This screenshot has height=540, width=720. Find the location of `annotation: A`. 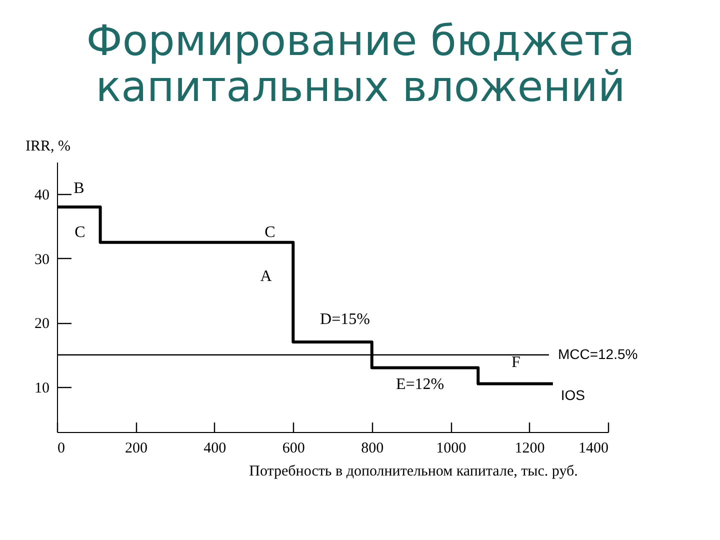

annotation: A is located at coordinates (266, 276).